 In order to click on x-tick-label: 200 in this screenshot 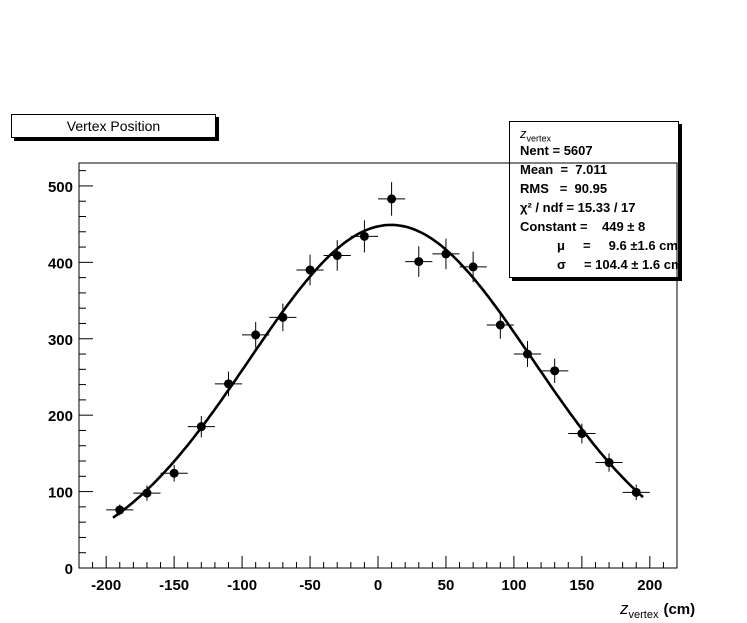, I will do `click(649, 585)`.